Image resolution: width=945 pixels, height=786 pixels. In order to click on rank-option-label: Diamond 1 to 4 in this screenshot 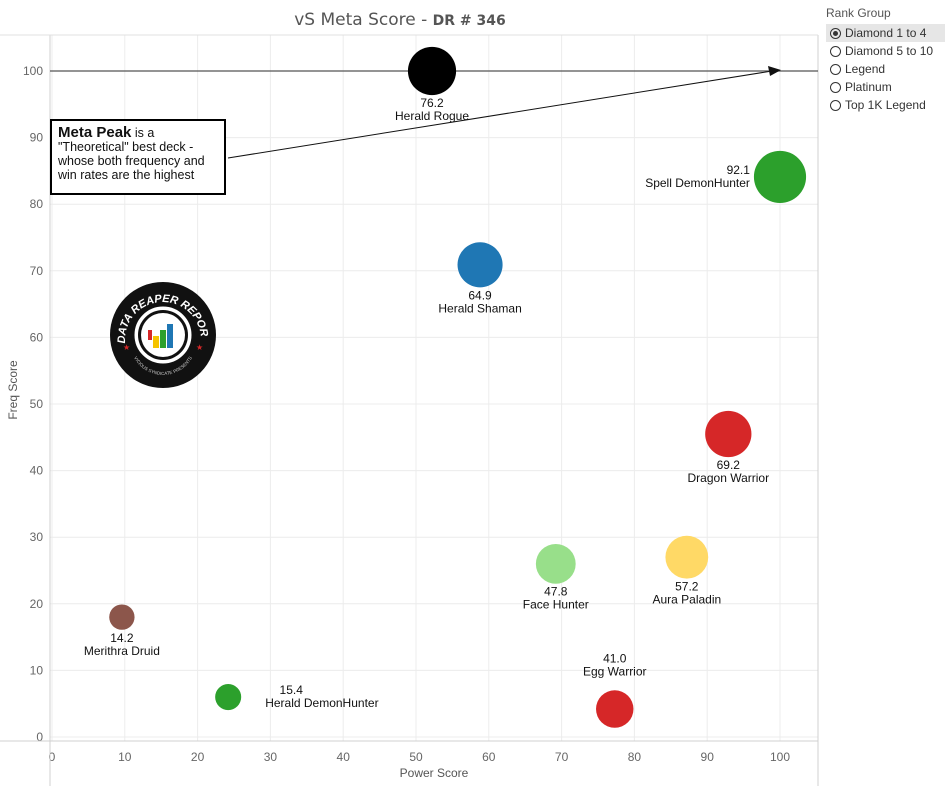, I will do `click(886, 33)`.